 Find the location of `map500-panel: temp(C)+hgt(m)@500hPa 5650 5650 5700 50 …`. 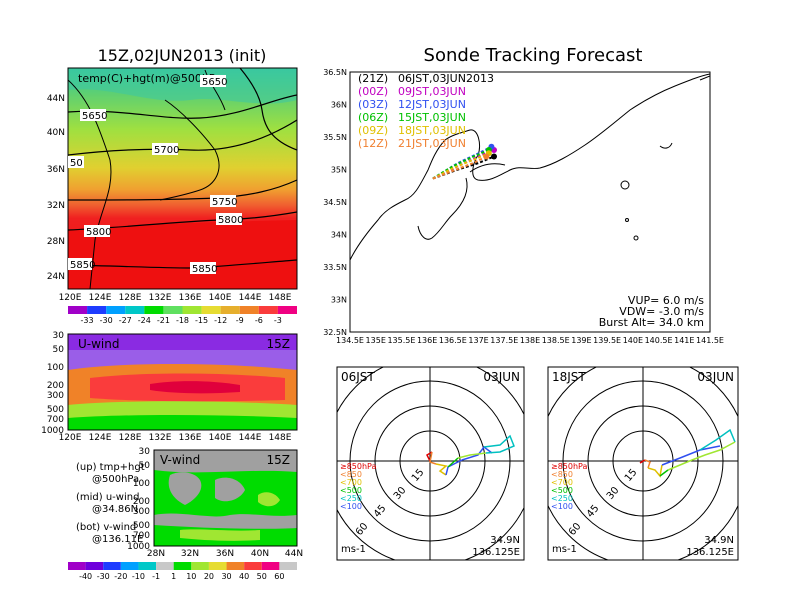

map500-panel: temp(C)+hgt(m)@500hPa 5650 5650 5700 50 … is located at coordinates (172, 196).